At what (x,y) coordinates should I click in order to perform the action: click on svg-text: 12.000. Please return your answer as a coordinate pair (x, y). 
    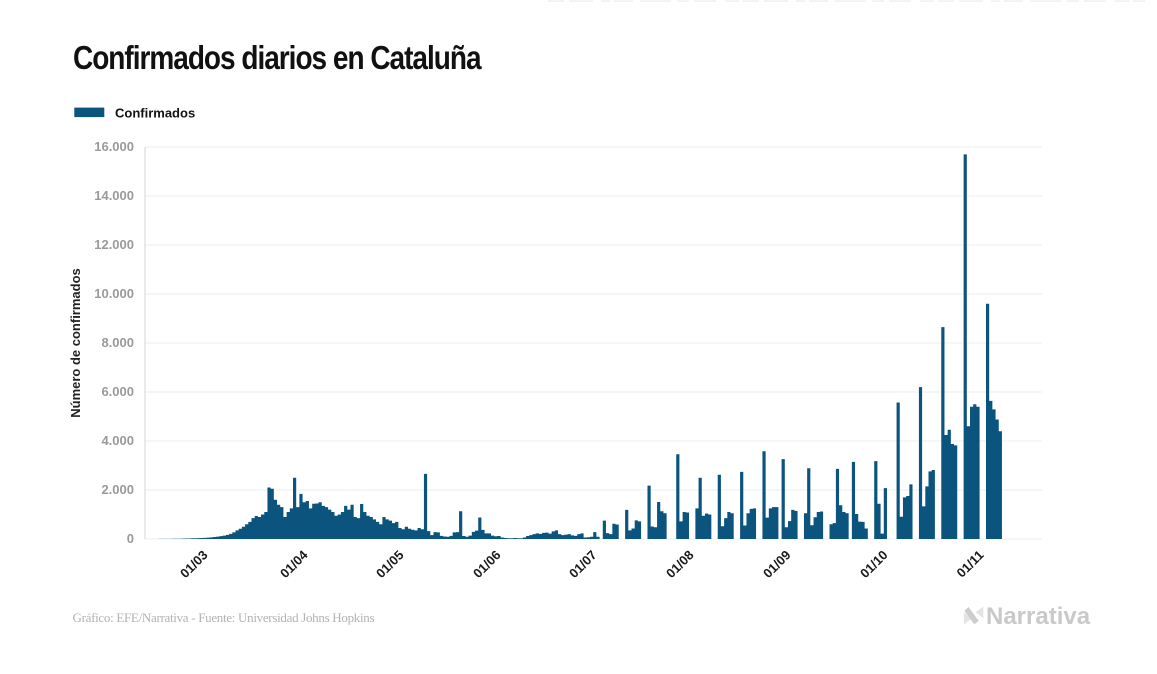
    Looking at the image, I should click on (114, 244).